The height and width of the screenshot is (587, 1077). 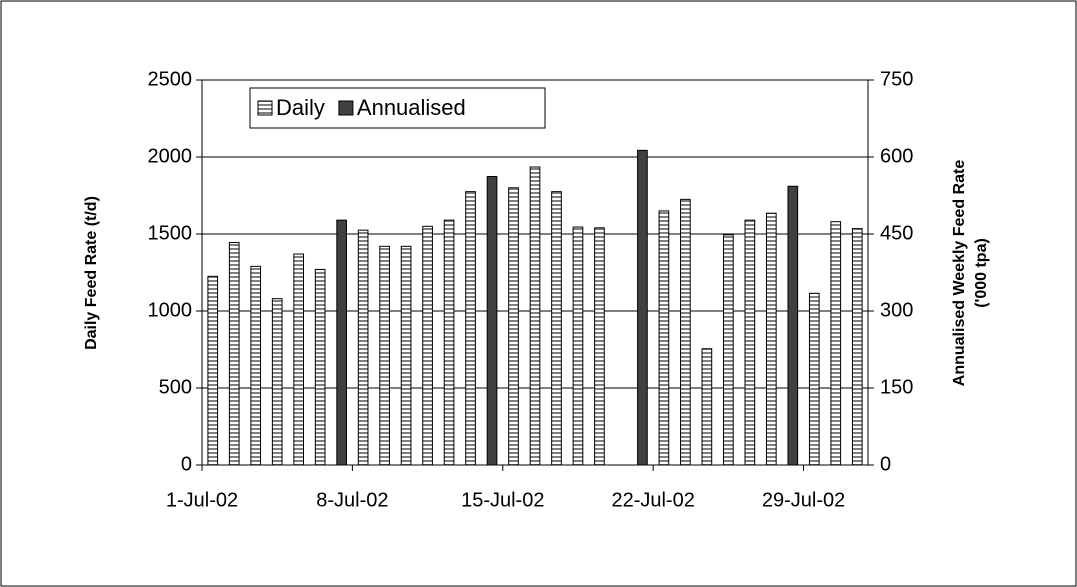 I want to click on x-tick-label: 1-Jul-02, so click(x=202, y=500).